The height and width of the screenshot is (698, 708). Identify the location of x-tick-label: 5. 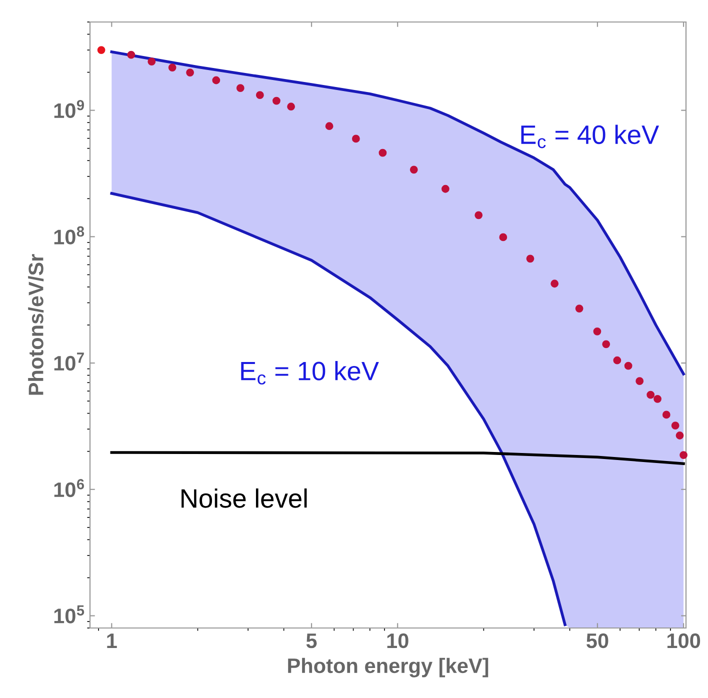
(311, 641).